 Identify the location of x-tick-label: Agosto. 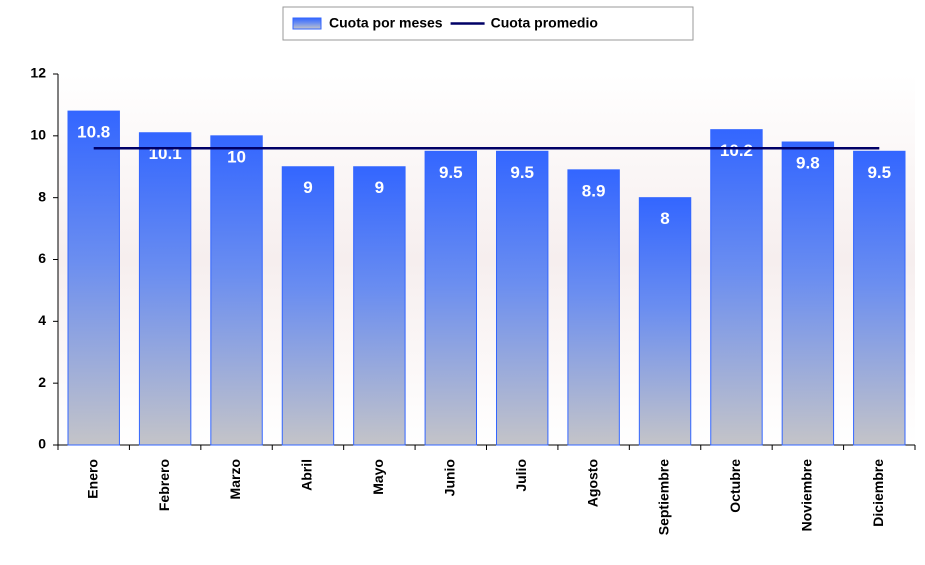
(592, 483).